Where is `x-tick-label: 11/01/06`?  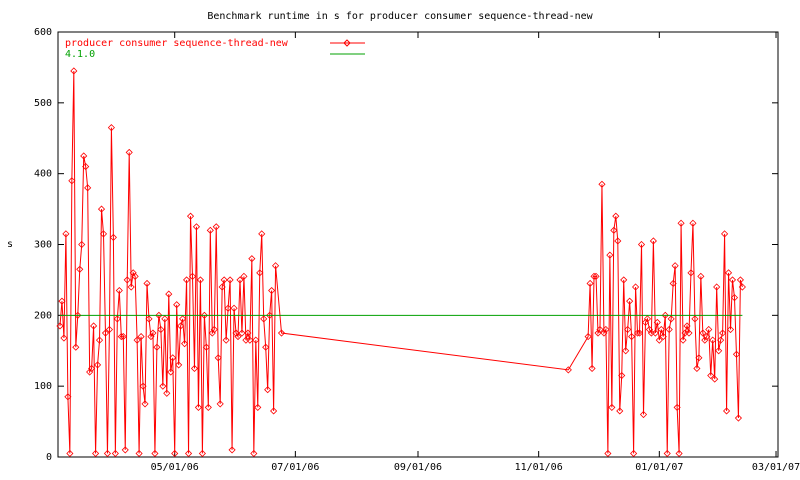 x-tick-label: 11/01/06 is located at coordinates (539, 467).